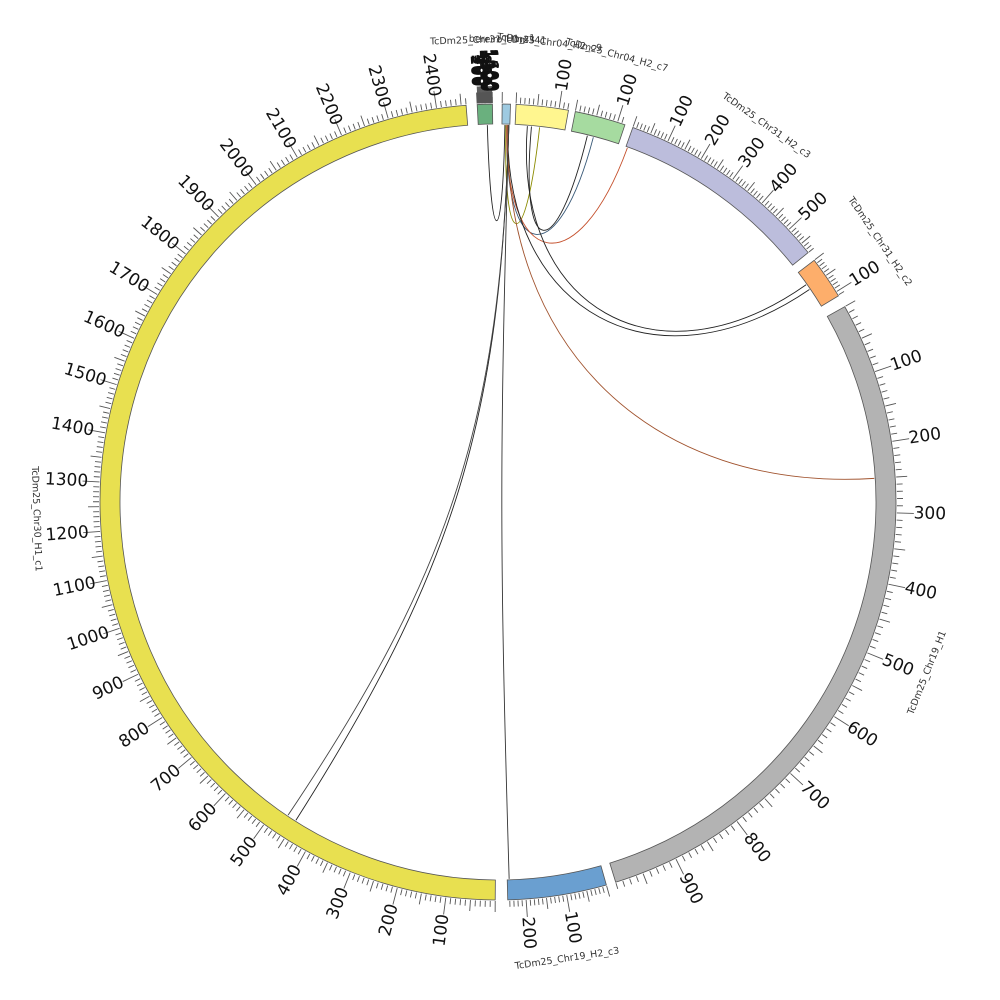 The width and height of the screenshot is (1000, 1000). What do you see at coordinates (402, 473) in the screenshot?
I see `link-bereirotcdm341-to-tcdm25-chr30-h1-c1` at bounding box center [402, 473].